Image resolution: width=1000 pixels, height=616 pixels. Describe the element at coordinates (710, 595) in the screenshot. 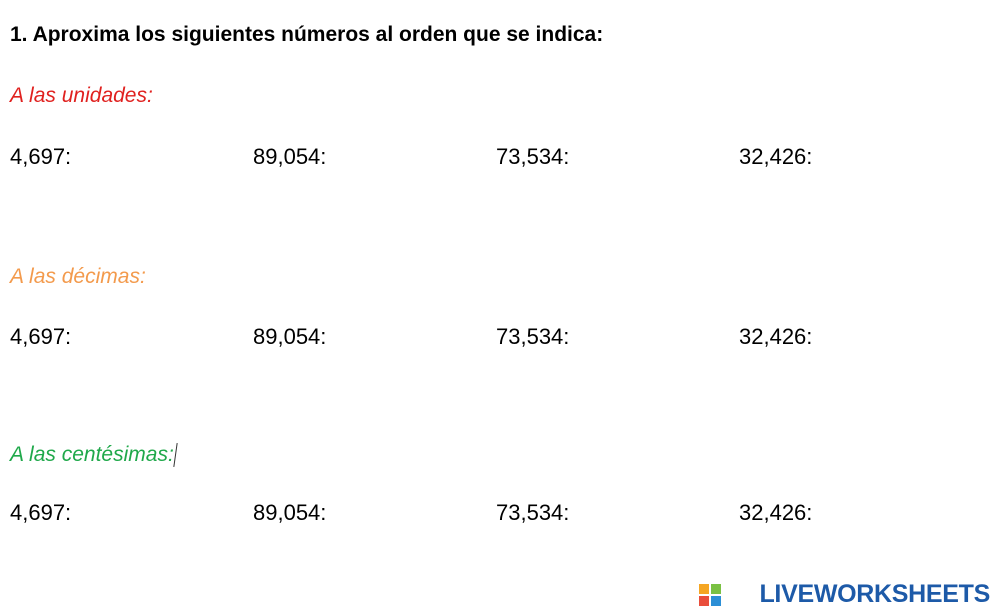

I see `logo-icon` at that location.